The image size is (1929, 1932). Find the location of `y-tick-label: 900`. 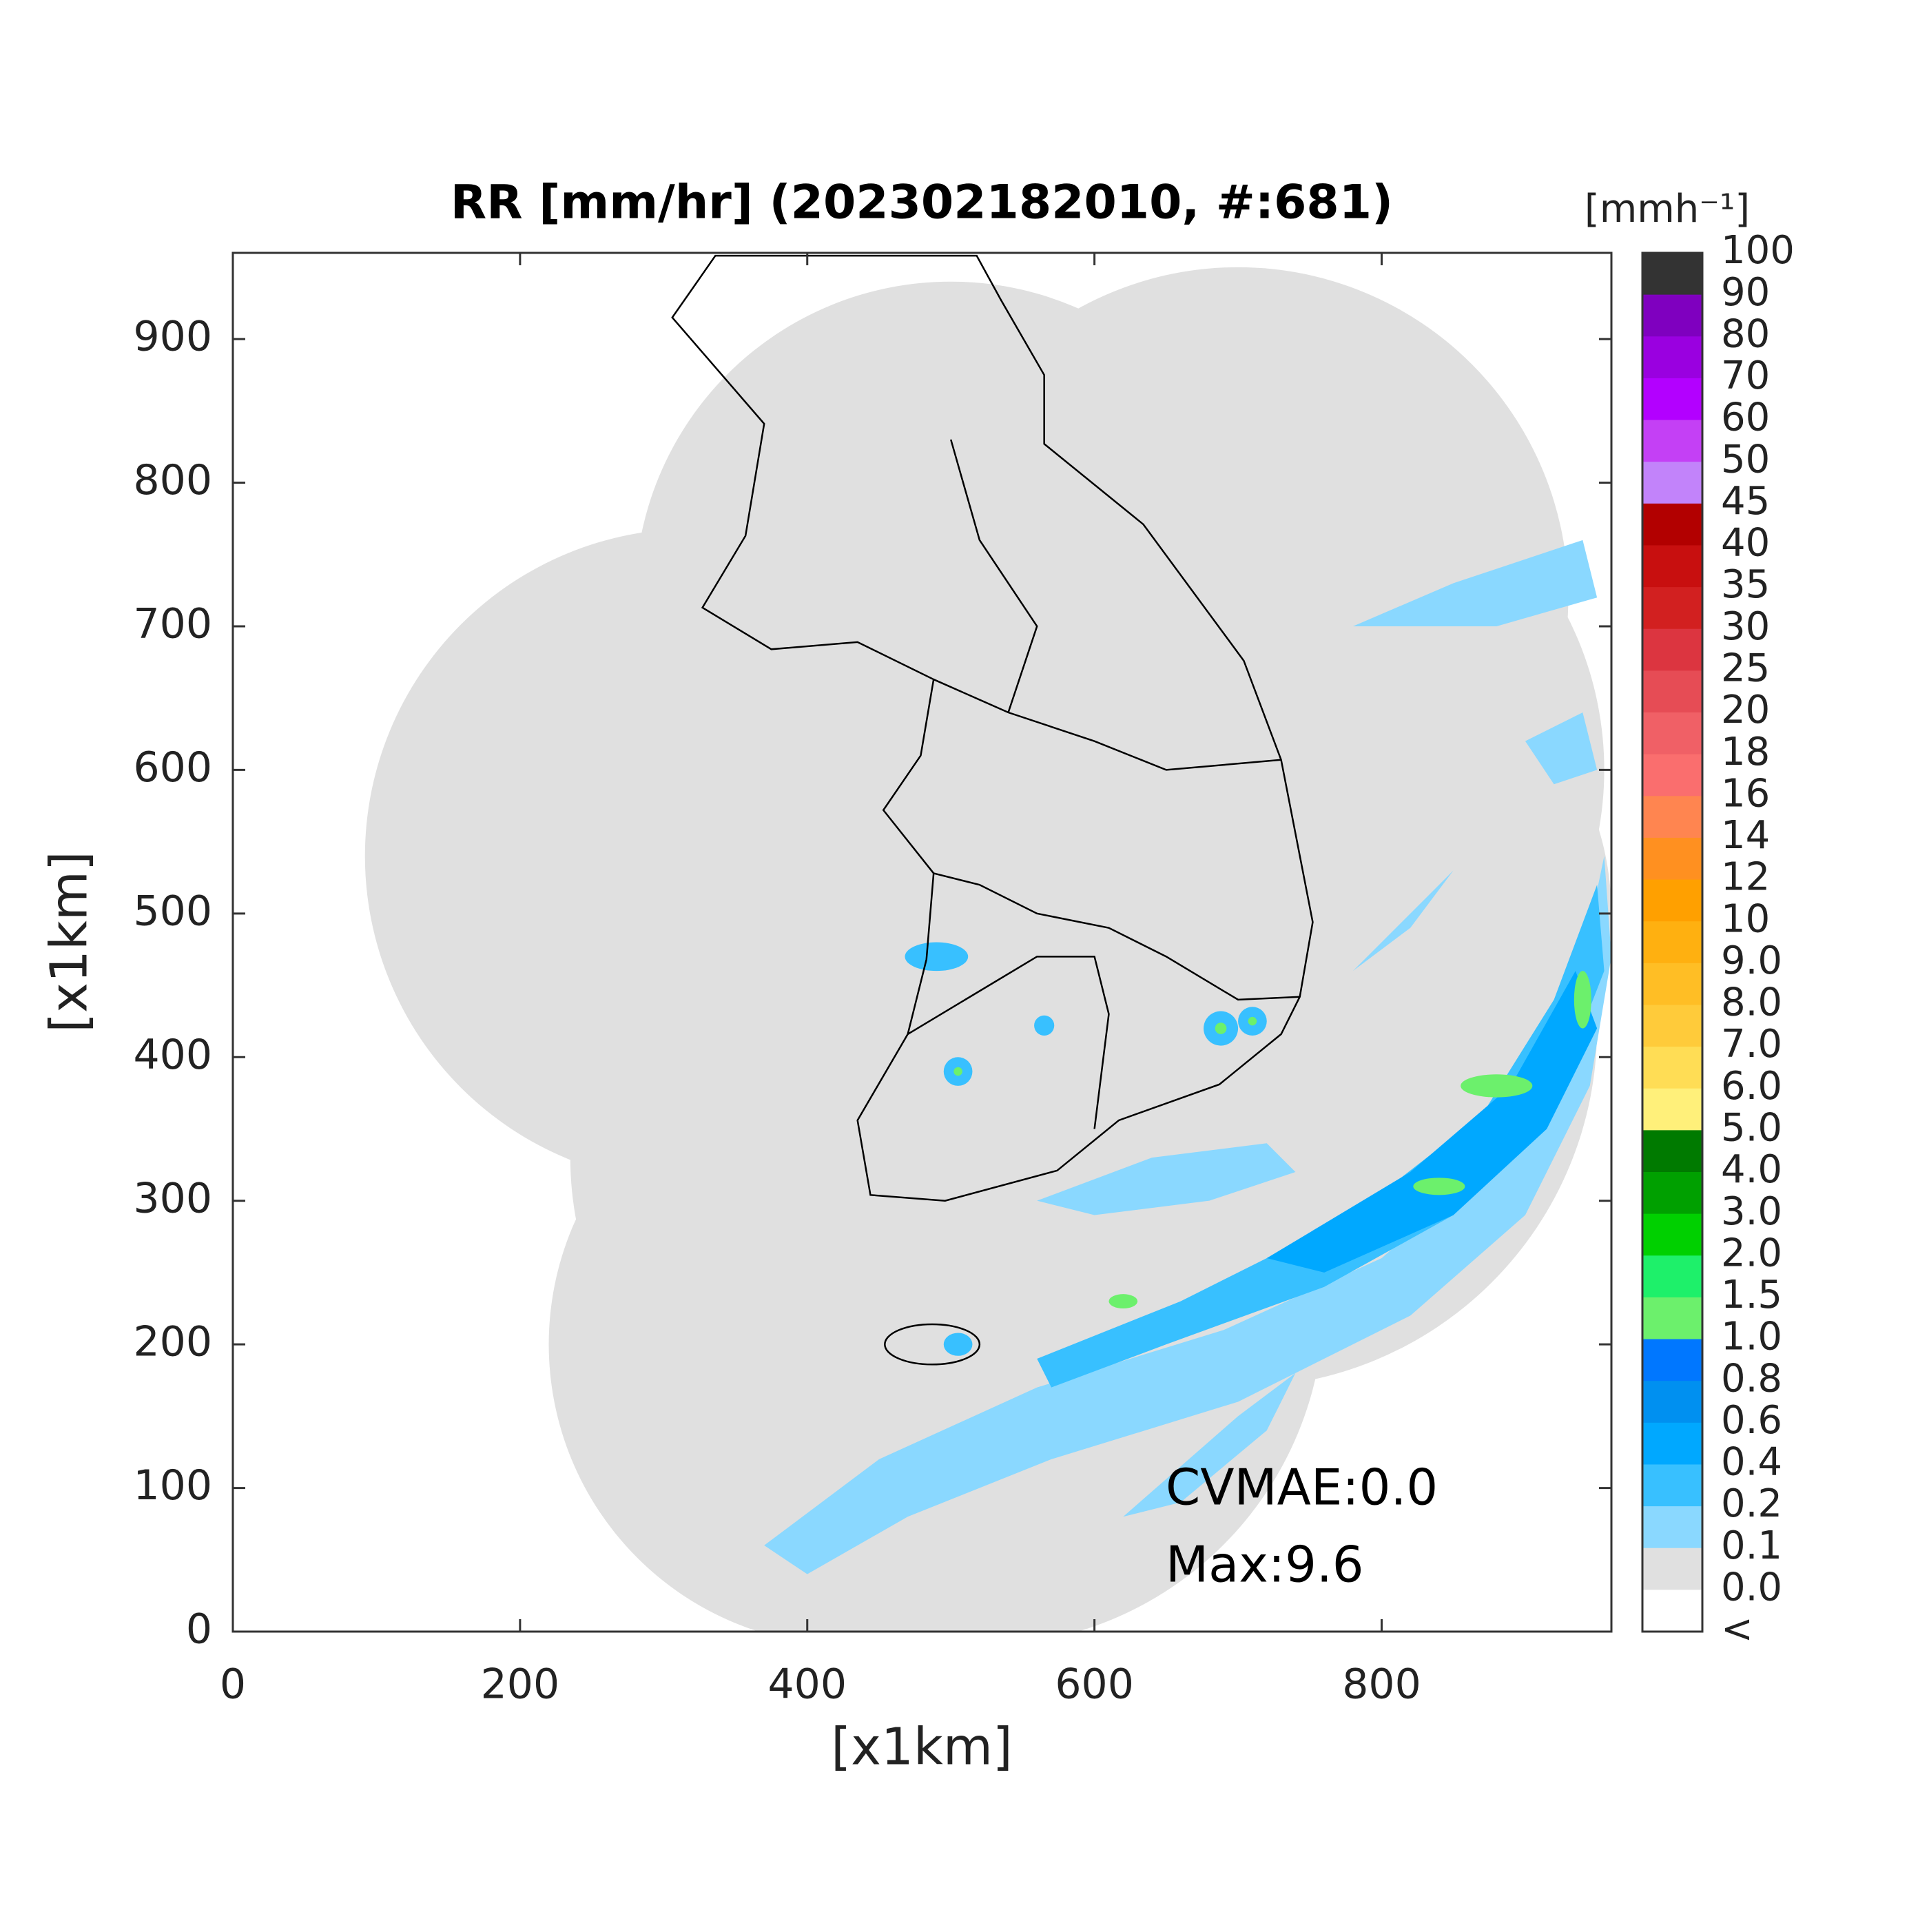

y-tick-label: 900 is located at coordinates (172, 337).